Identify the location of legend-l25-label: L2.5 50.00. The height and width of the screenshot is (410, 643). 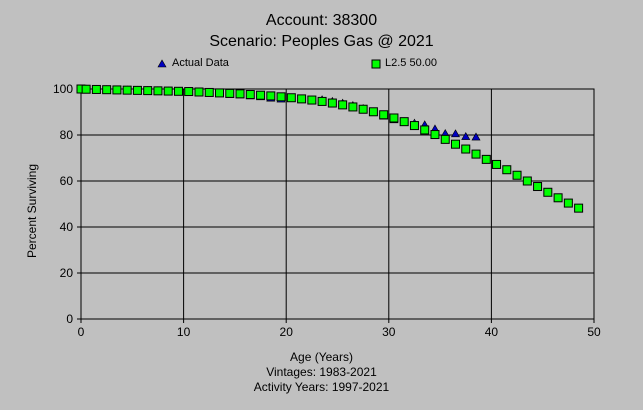
(411, 63).